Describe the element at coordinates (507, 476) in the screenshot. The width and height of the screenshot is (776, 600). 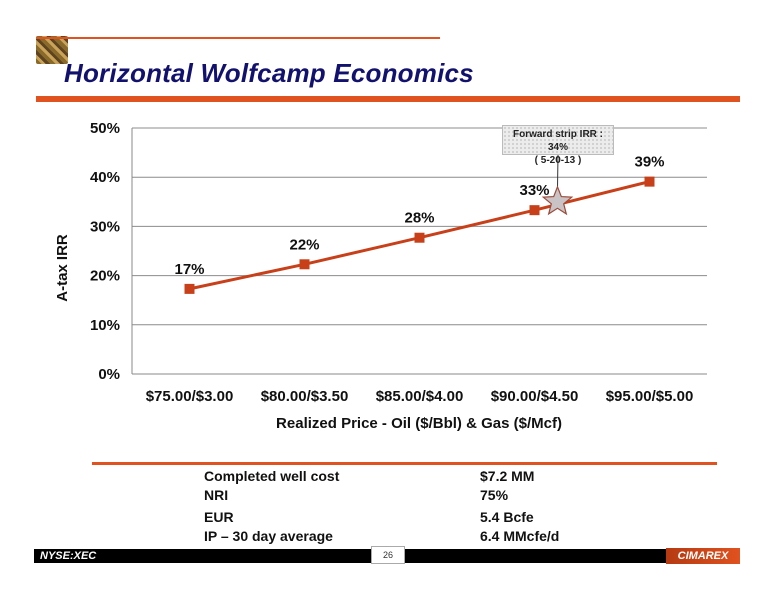
I see `stat-value: $7.2 MM` at that location.